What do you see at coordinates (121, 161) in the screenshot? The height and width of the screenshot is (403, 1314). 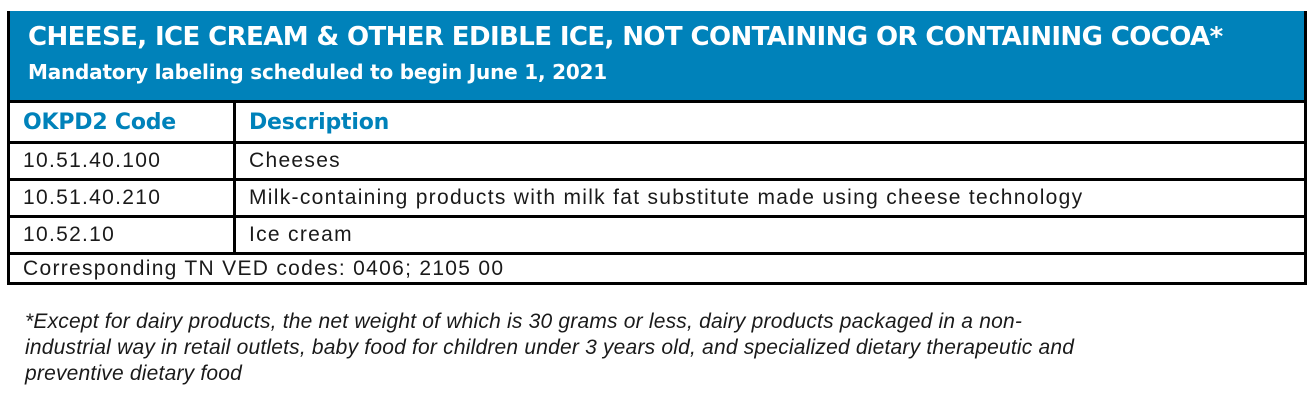 I see `okpd2-code-cell: 10.51.40.100` at bounding box center [121, 161].